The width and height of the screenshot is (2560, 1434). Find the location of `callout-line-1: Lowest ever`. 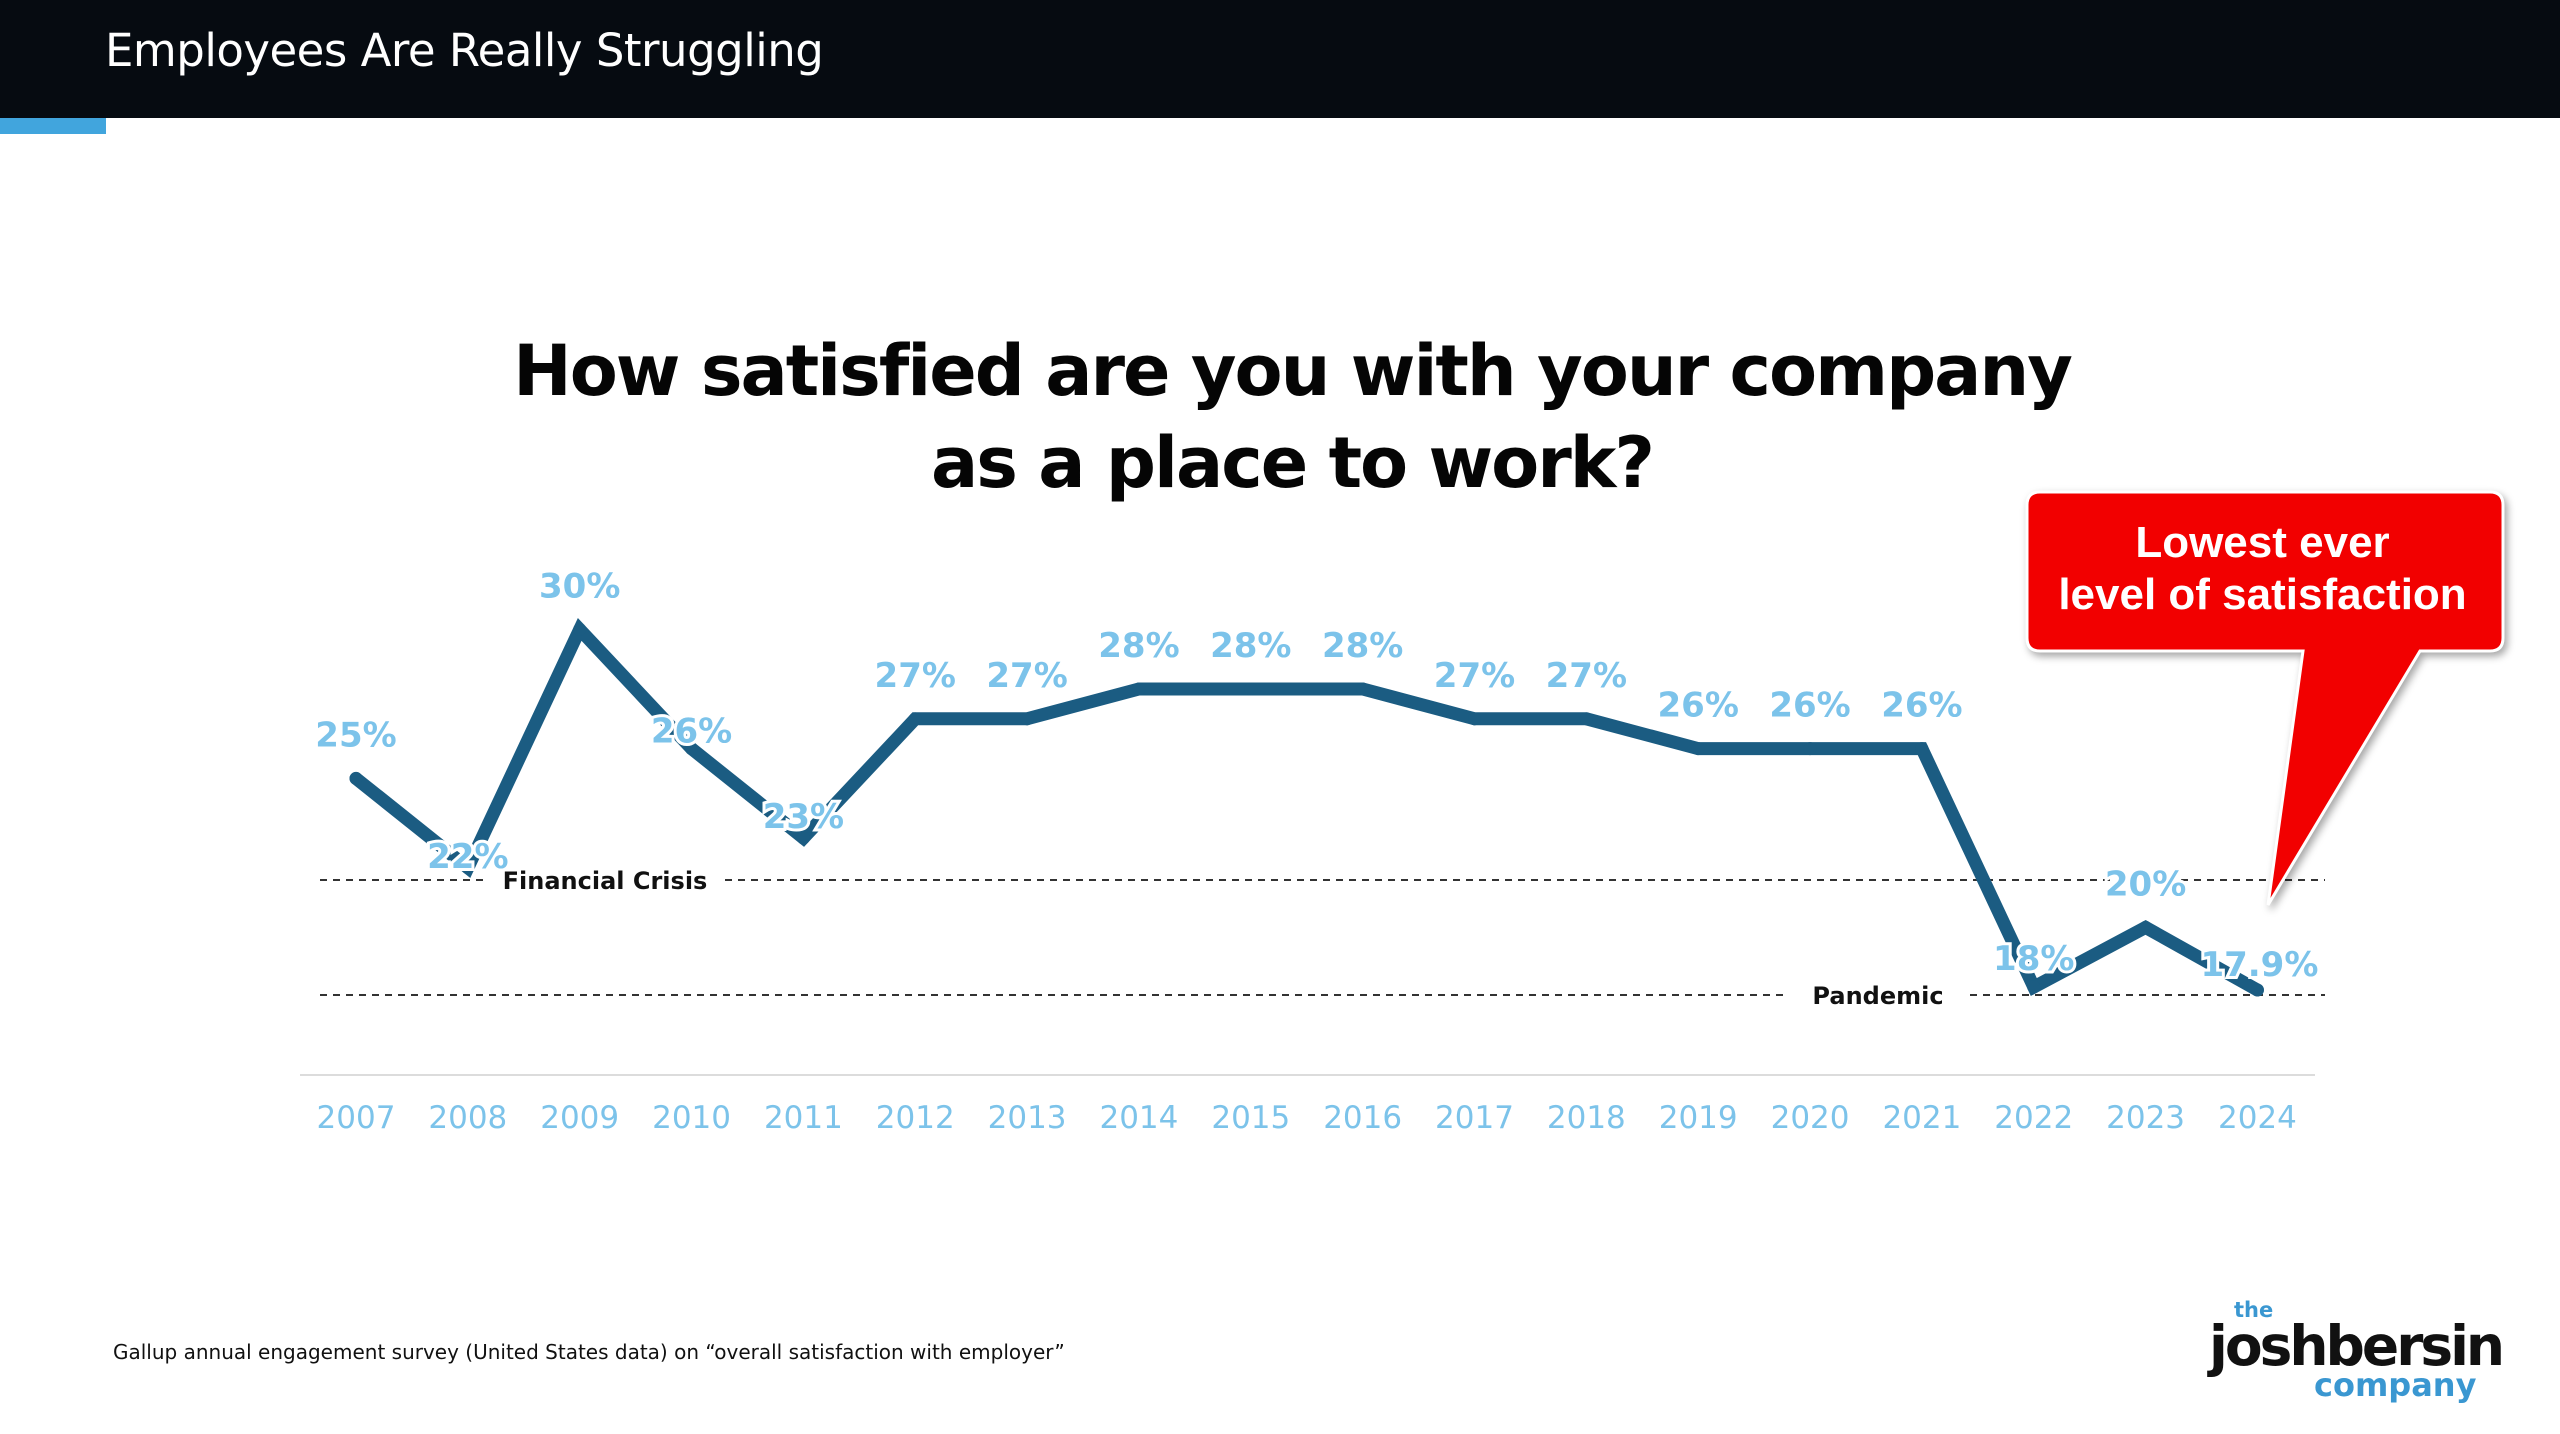

callout-line-1: Lowest ever is located at coordinates (2262, 542).